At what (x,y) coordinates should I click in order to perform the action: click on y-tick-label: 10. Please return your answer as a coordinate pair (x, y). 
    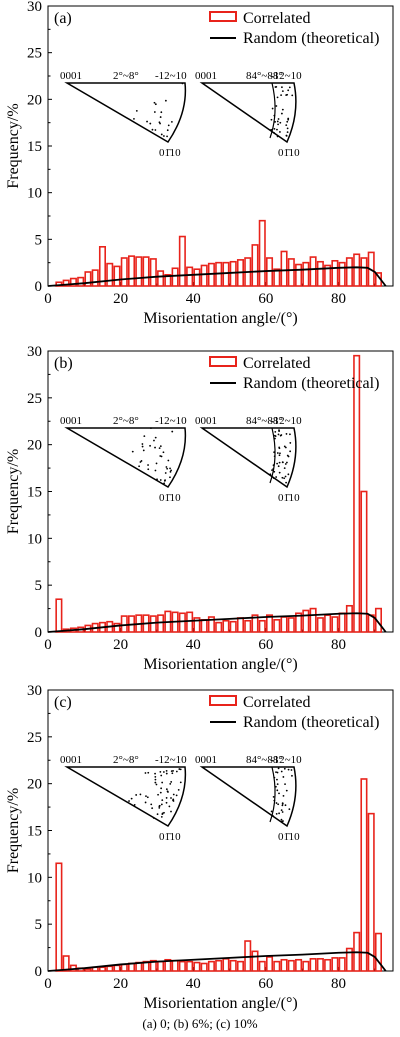
    Looking at the image, I should click on (34, 878).